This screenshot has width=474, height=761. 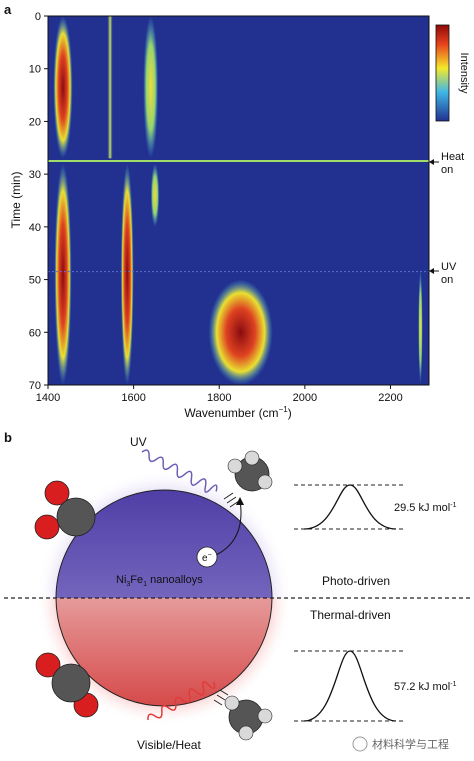 I want to click on uv-wave-icon, so click(x=179, y=471).